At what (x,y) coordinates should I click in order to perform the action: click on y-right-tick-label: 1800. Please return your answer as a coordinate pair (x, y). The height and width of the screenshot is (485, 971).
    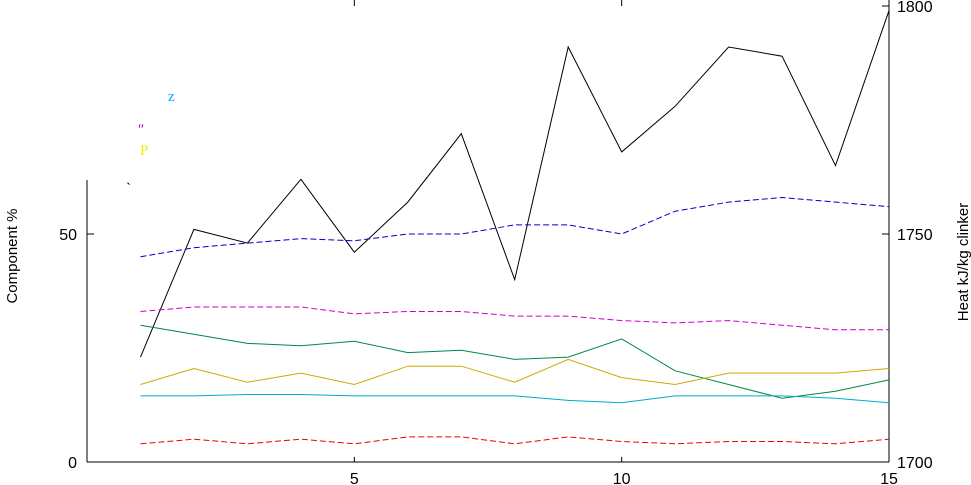
    Looking at the image, I should click on (915, 8).